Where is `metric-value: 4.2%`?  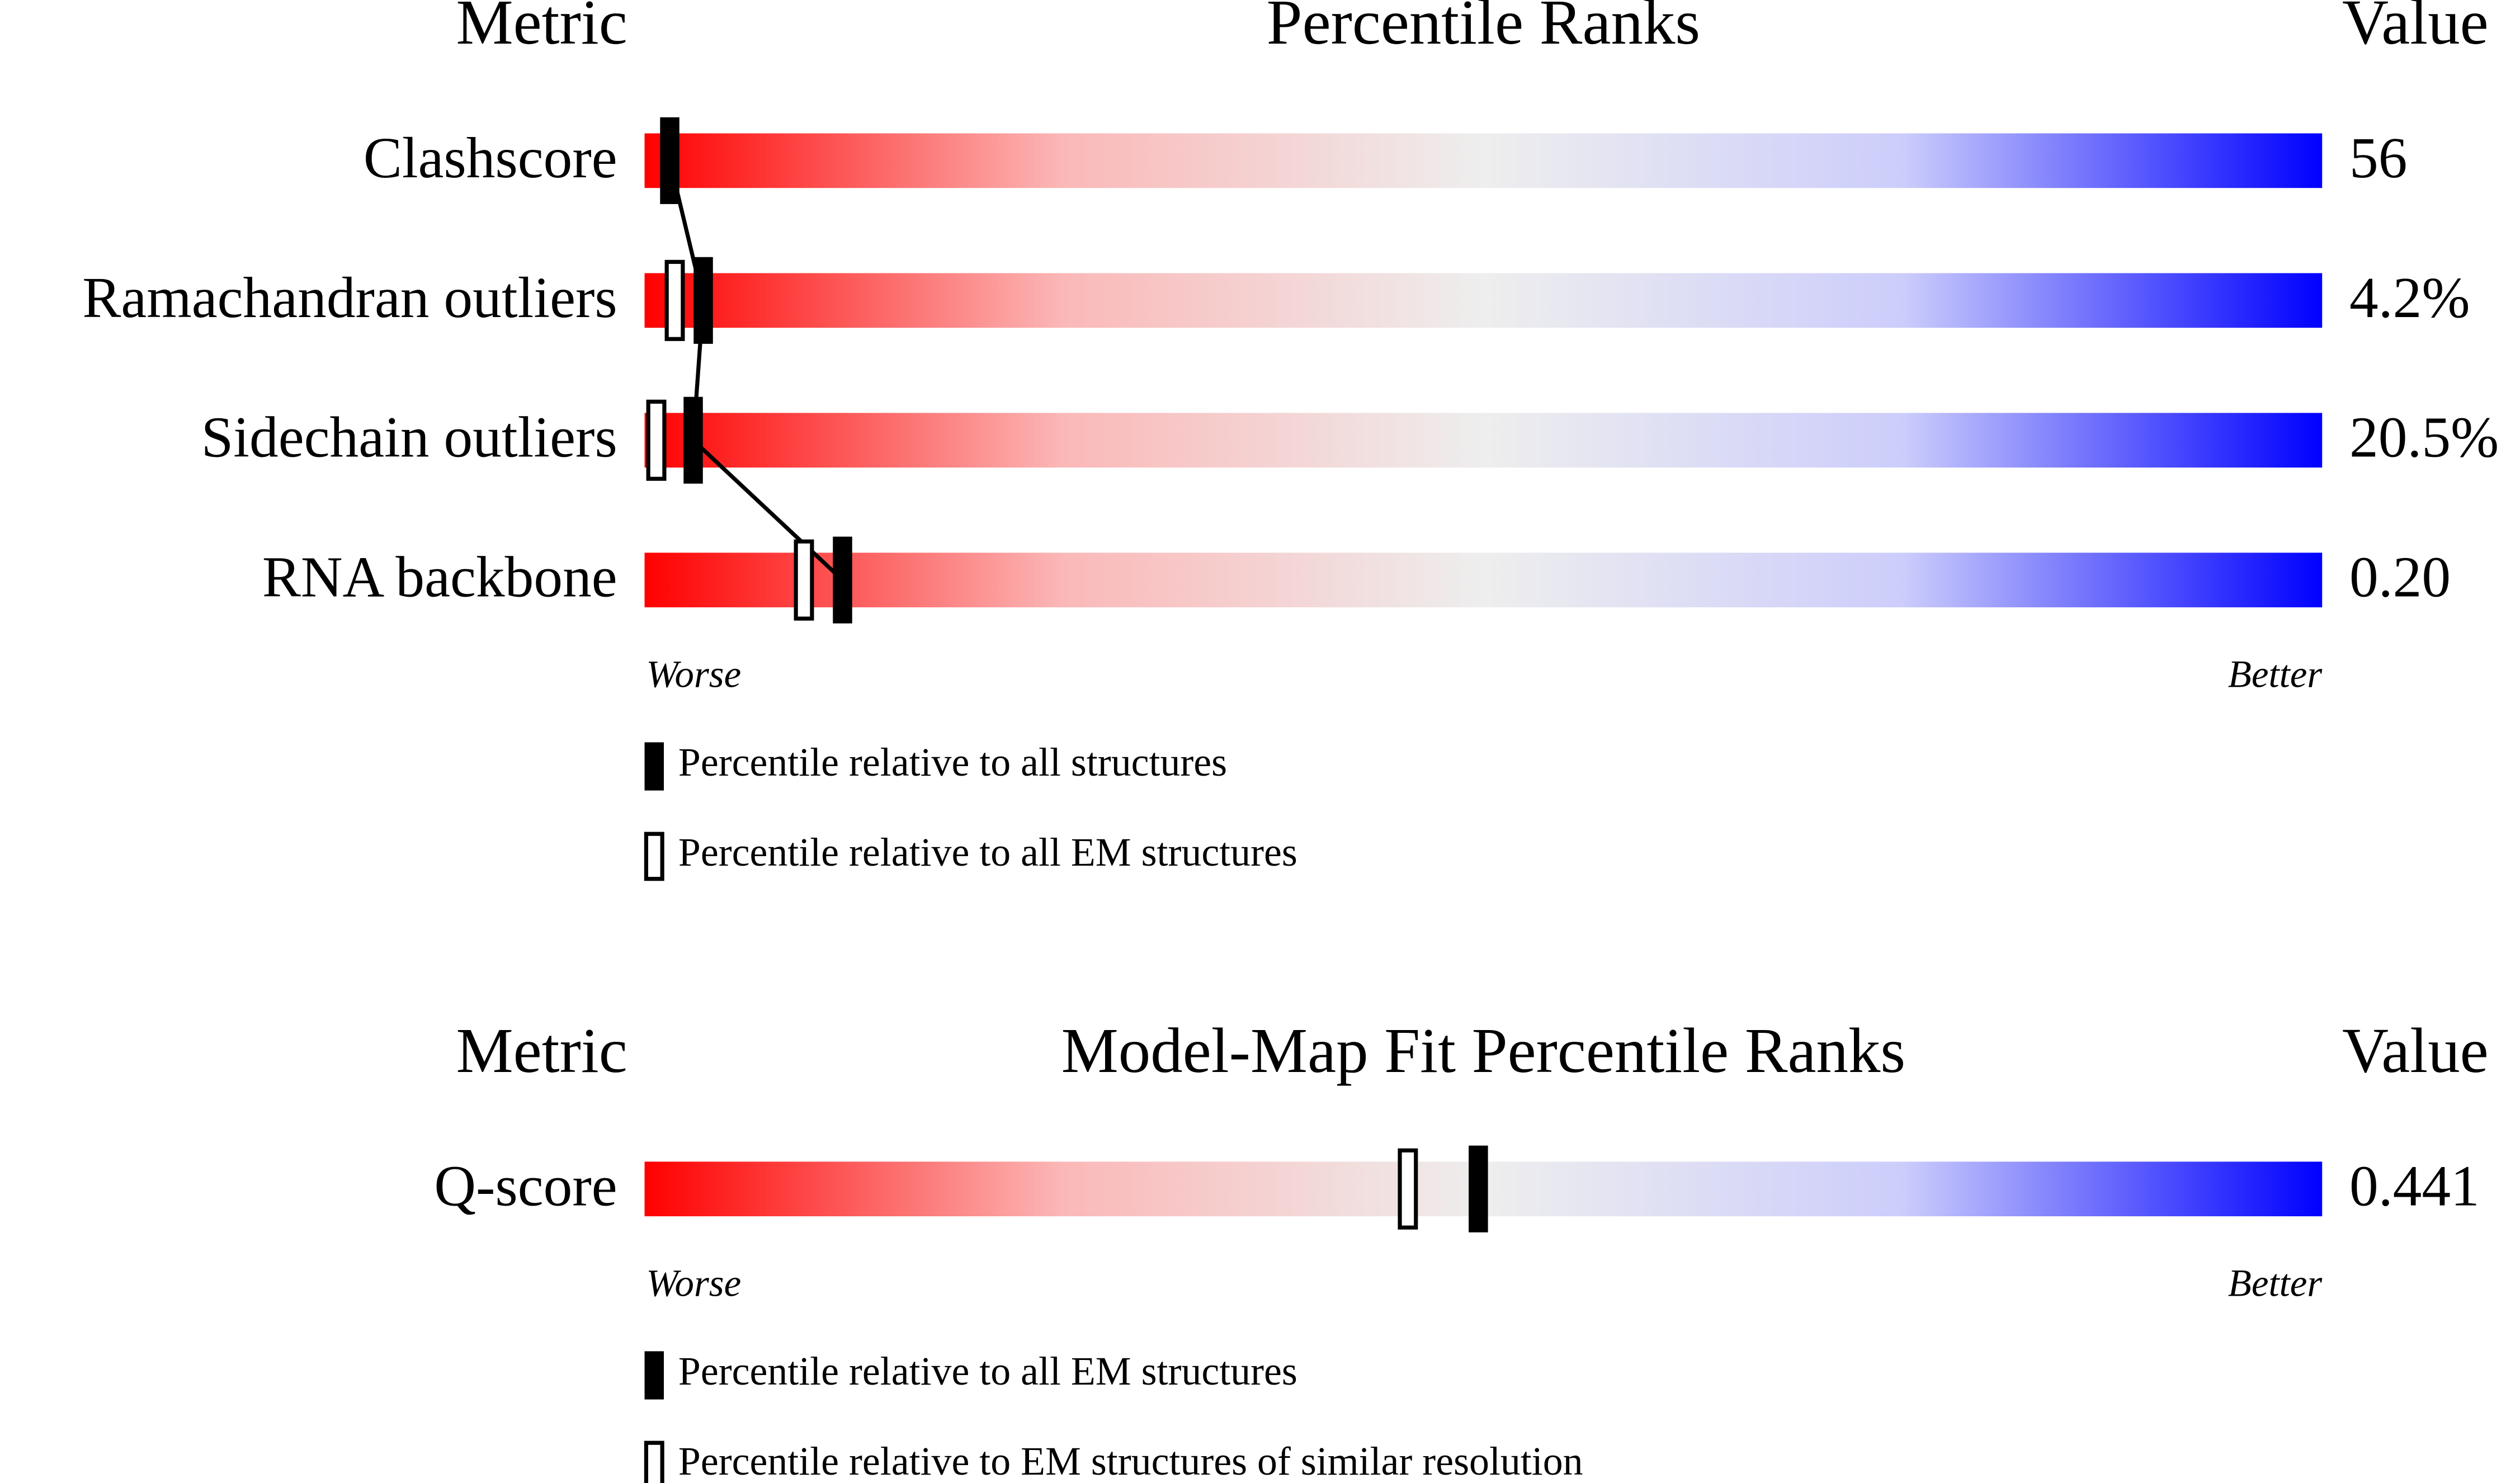
metric-value: 4.2% is located at coordinates (2409, 298).